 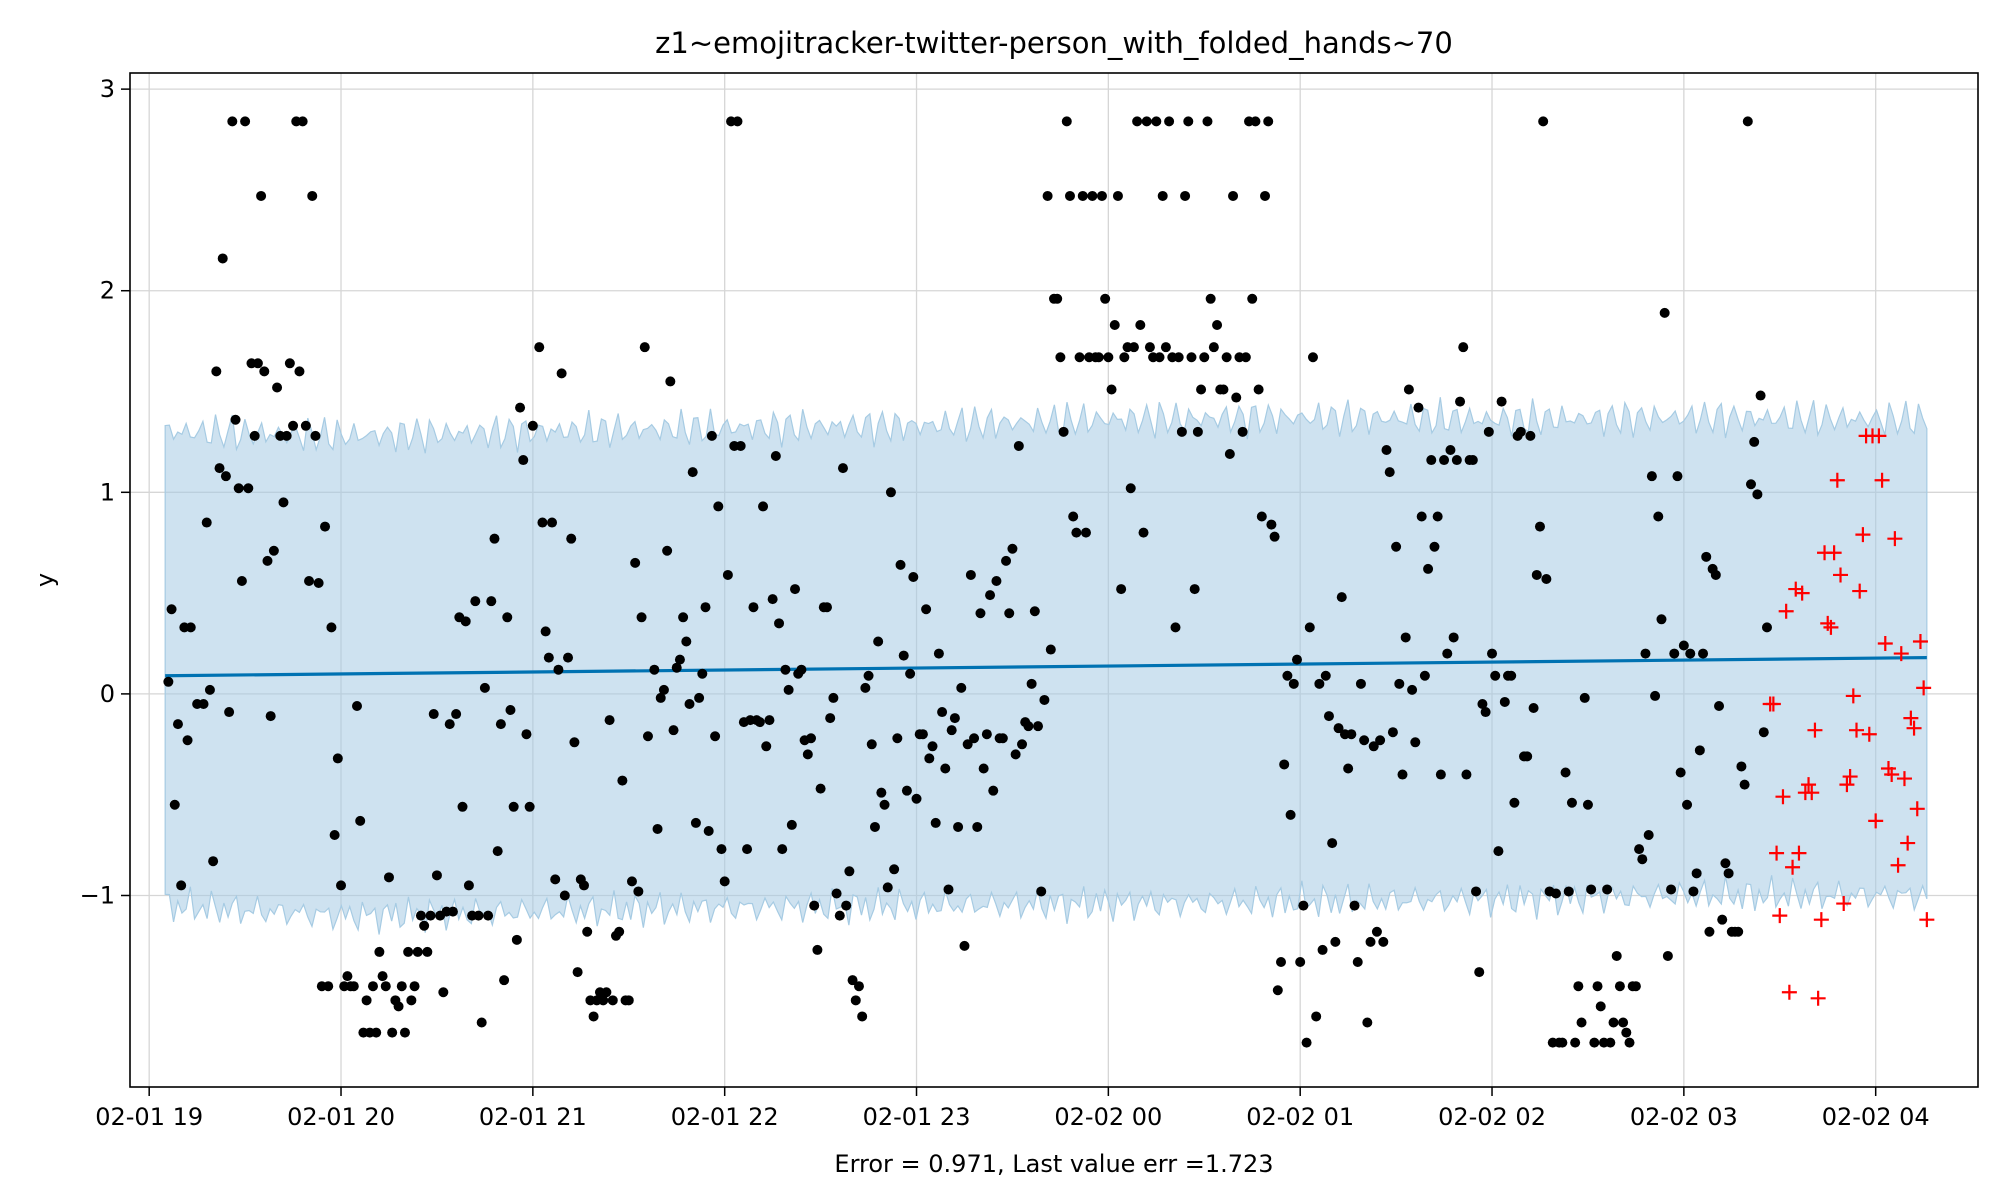 What do you see at coordinates (1300, 1117) in the screenshot?
I see `x-tick-label: 02-02 01` at bounding box center [1300, 1117].